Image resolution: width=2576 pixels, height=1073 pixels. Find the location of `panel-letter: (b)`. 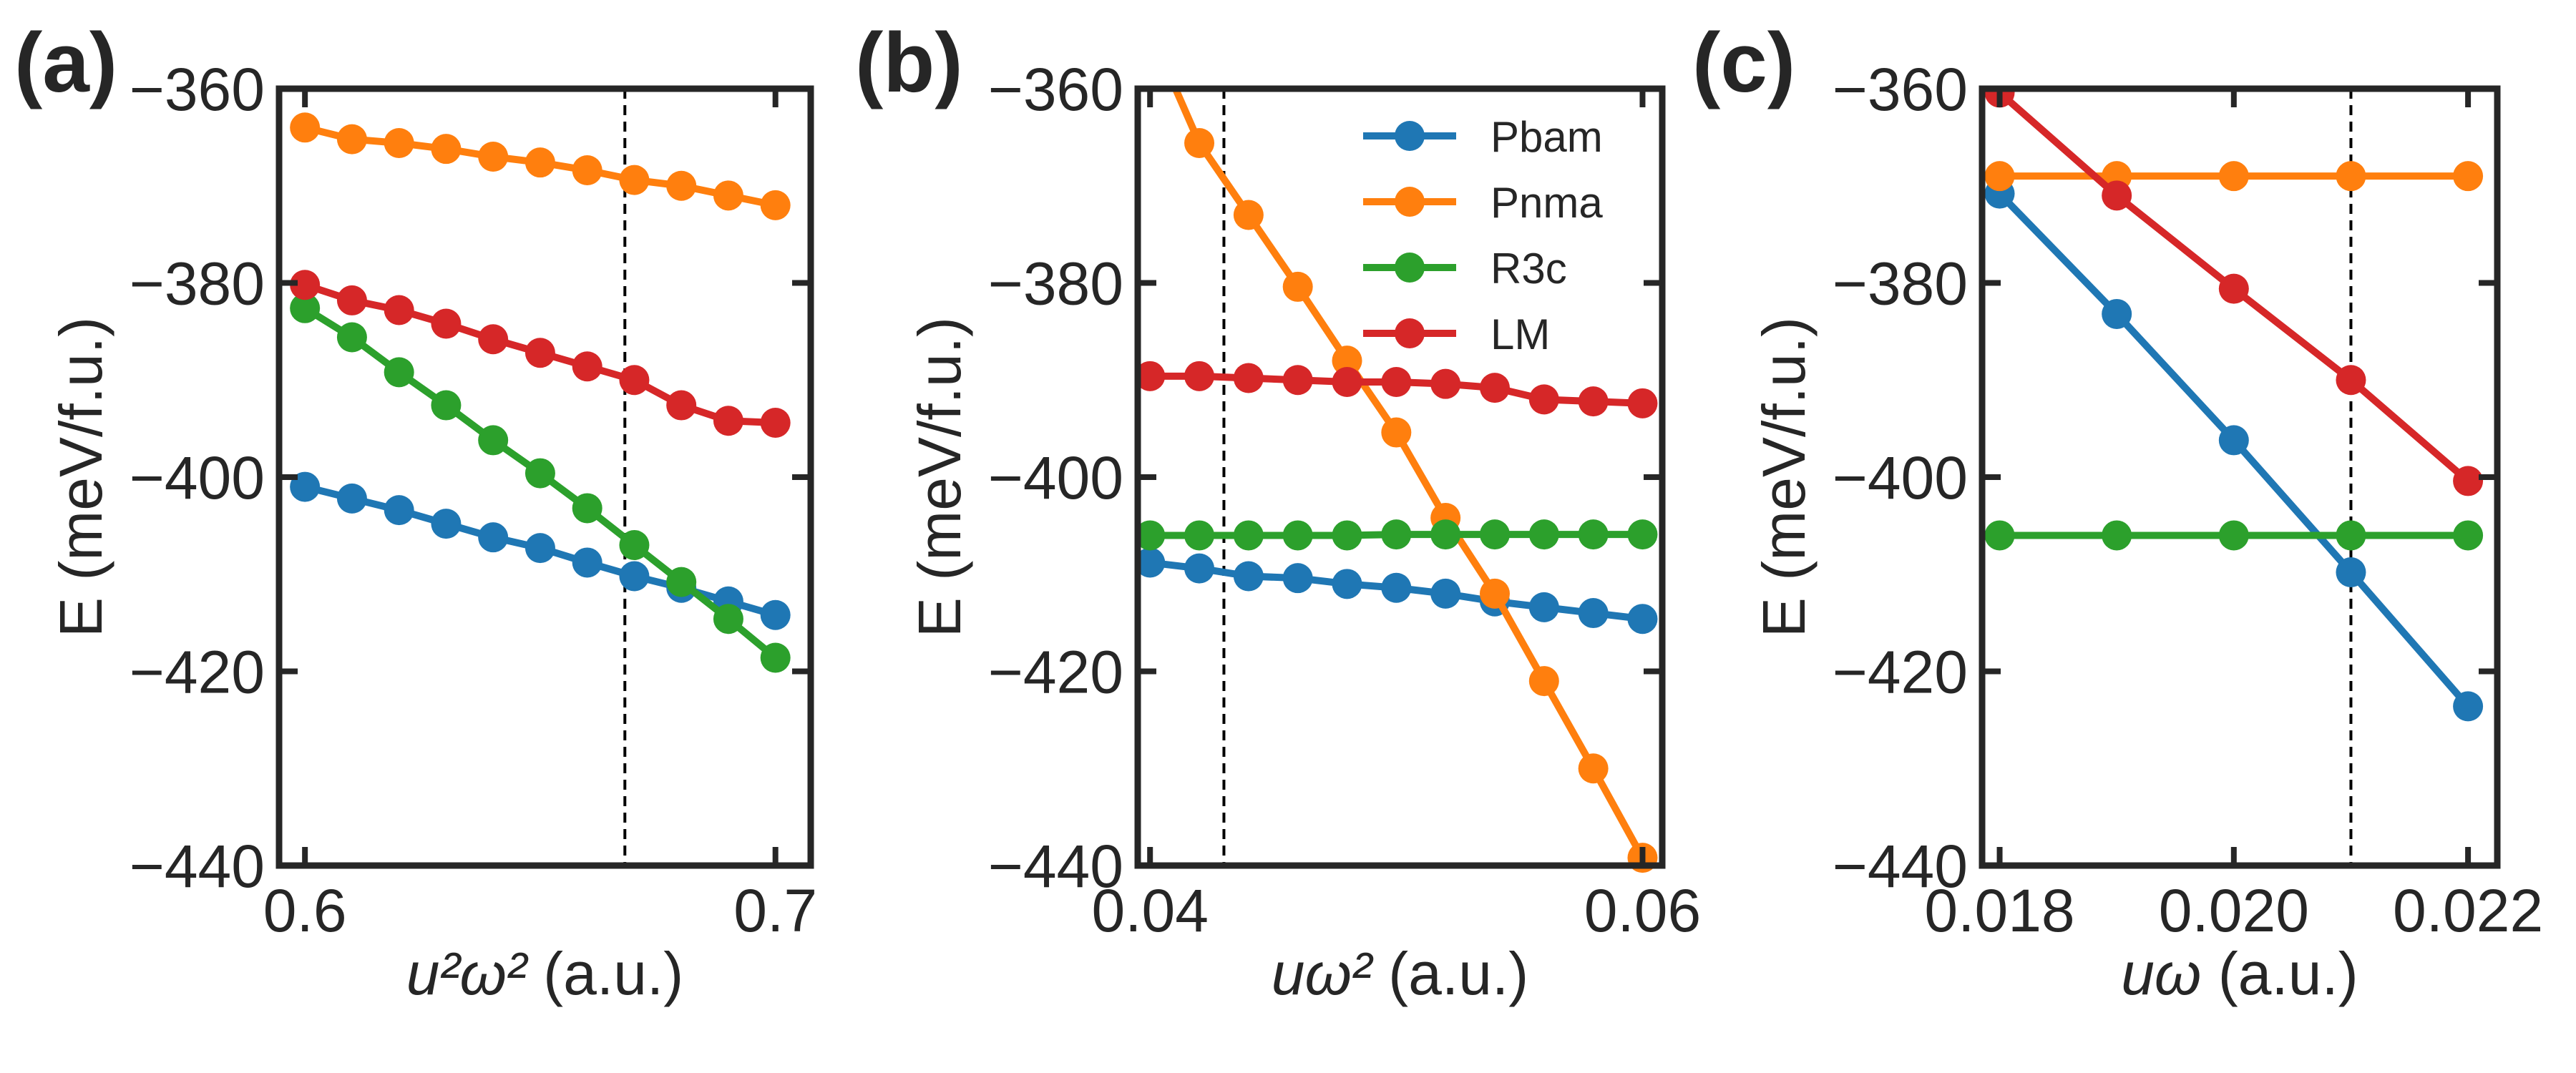

panel-letter: (b) is located at coordinates (909, 63).